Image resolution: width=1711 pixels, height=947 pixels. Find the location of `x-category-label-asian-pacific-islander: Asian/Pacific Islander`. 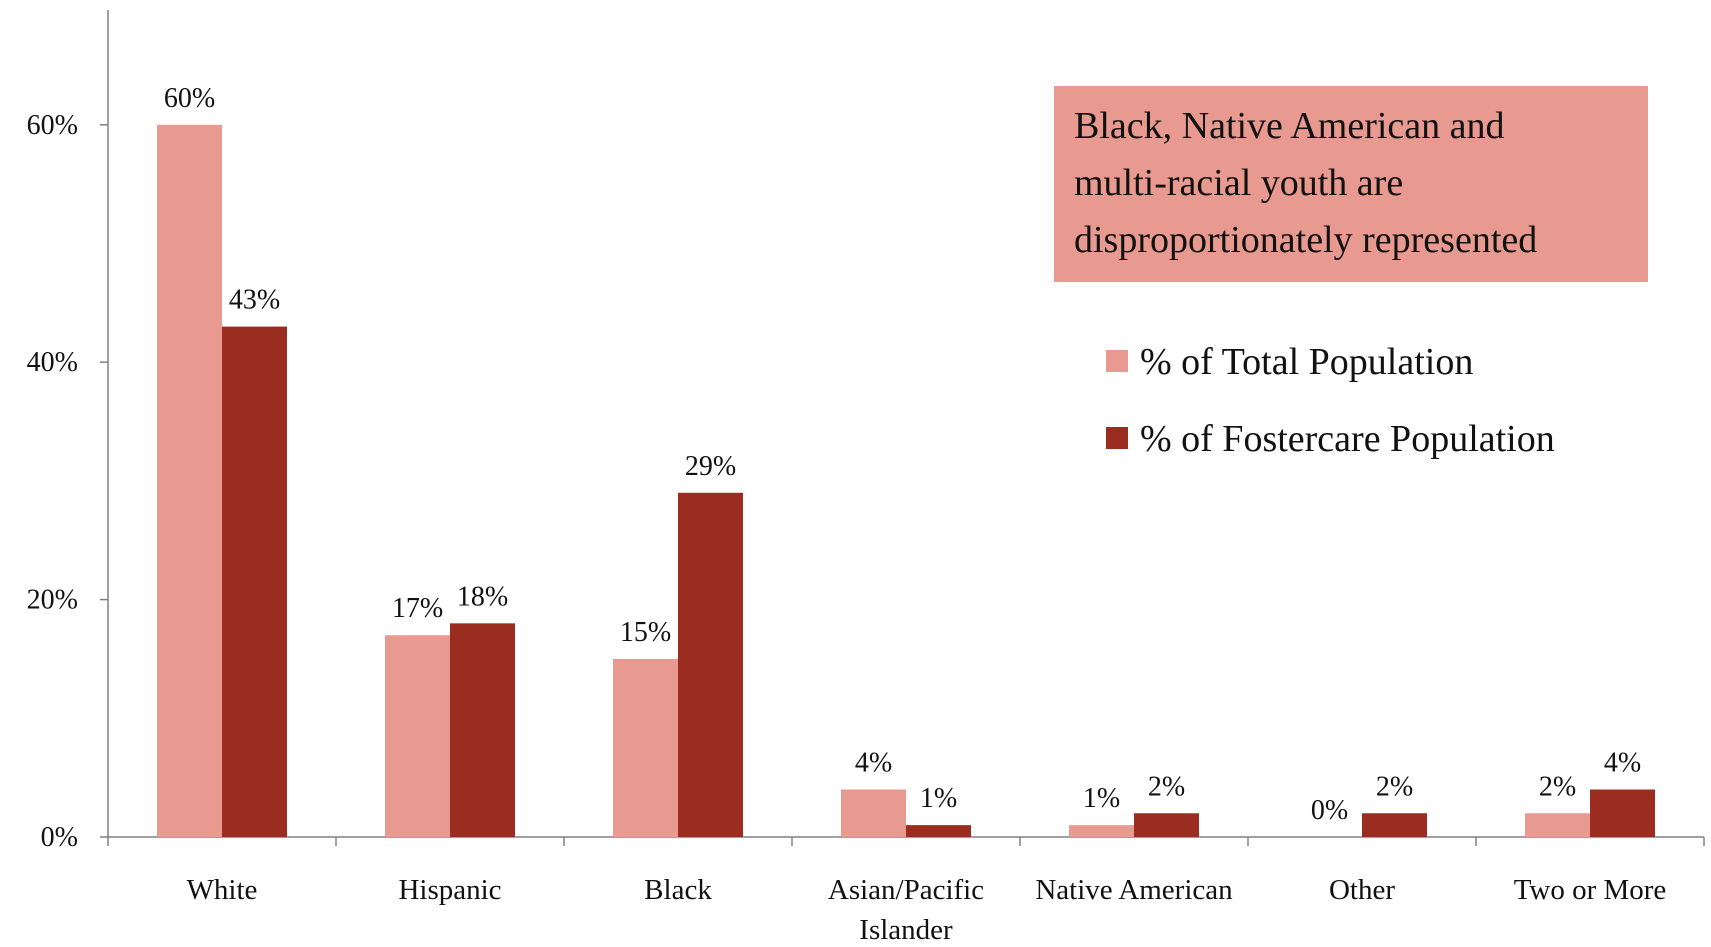

x-category-label-asian-pacific-islander: Asian/Pacific Islander is located at coordinates (906, 910).